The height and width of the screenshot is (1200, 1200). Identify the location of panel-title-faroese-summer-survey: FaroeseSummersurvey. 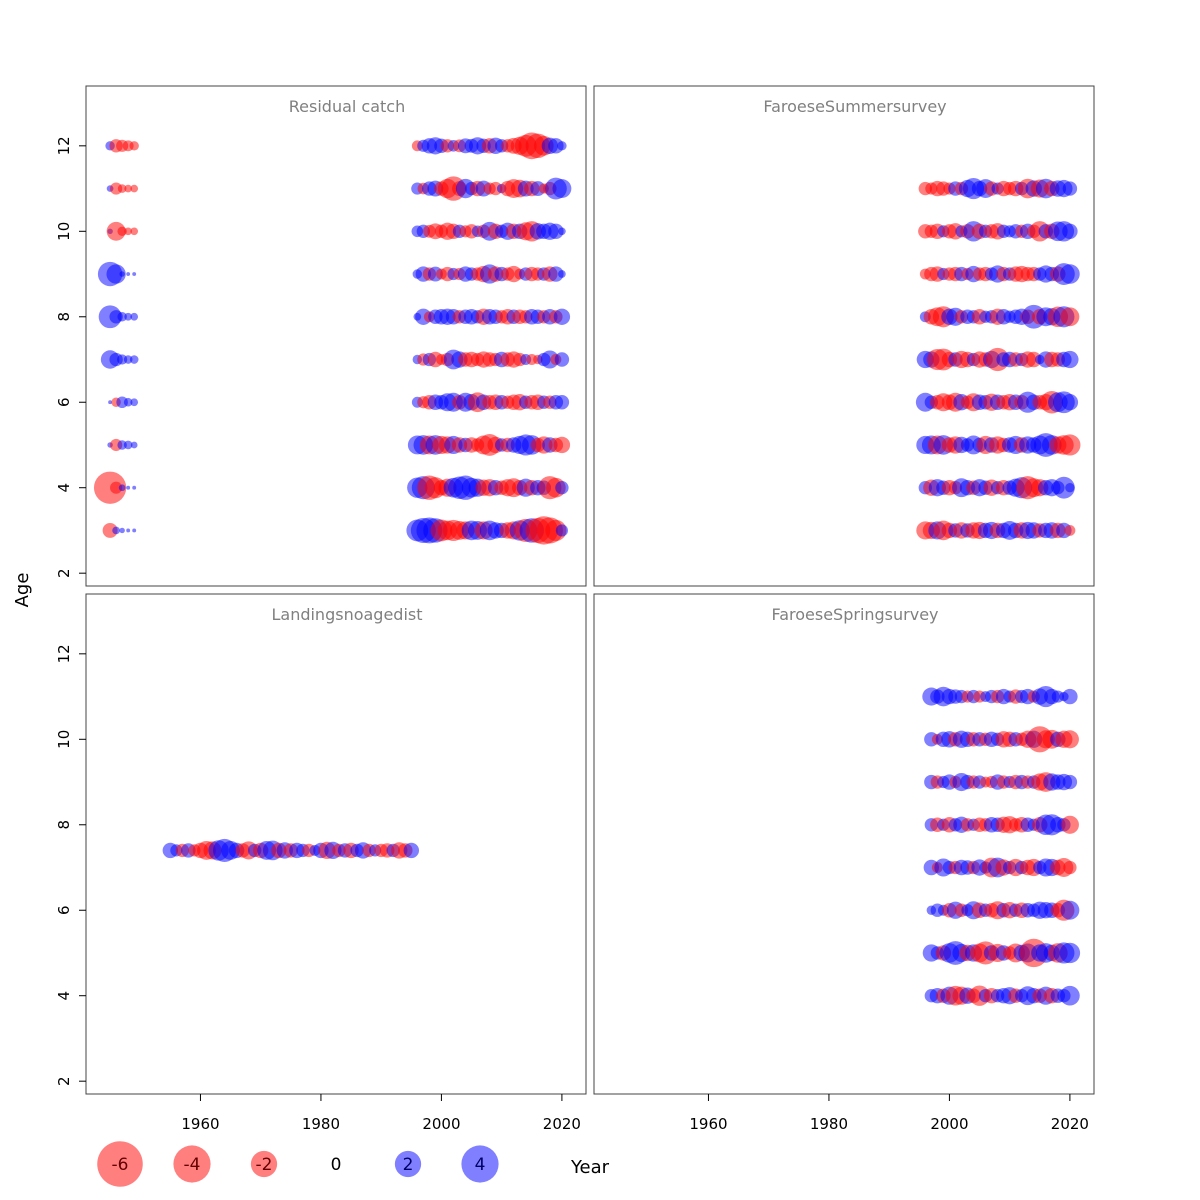
(854, 106).